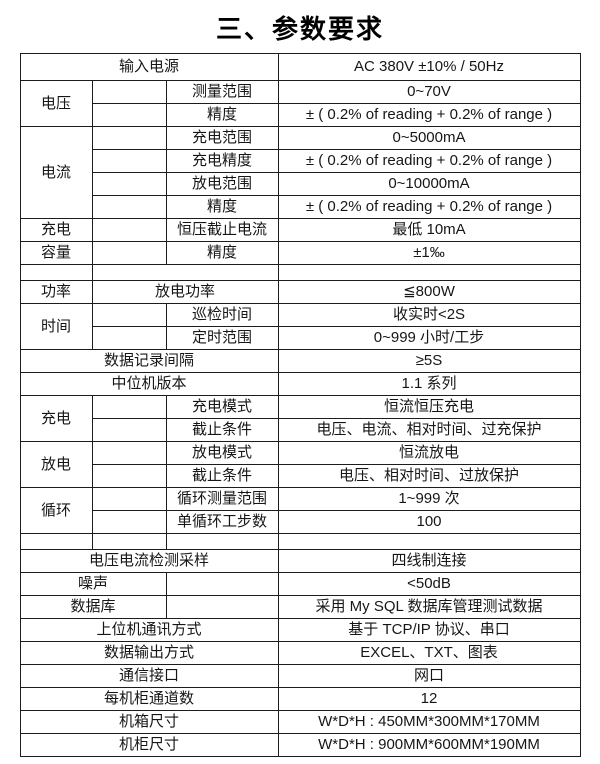  I want to click on mid-machine-version-label-cell: 中位机版本, so click(149, 384).